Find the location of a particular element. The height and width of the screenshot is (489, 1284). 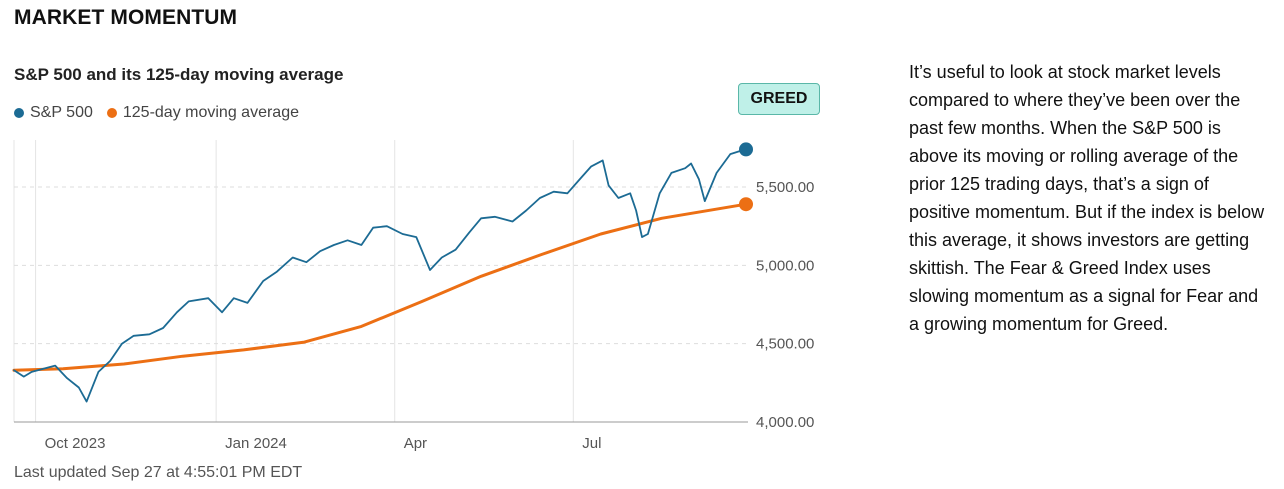

sentiment-badge: GREED is located at coordinates (779, 99).